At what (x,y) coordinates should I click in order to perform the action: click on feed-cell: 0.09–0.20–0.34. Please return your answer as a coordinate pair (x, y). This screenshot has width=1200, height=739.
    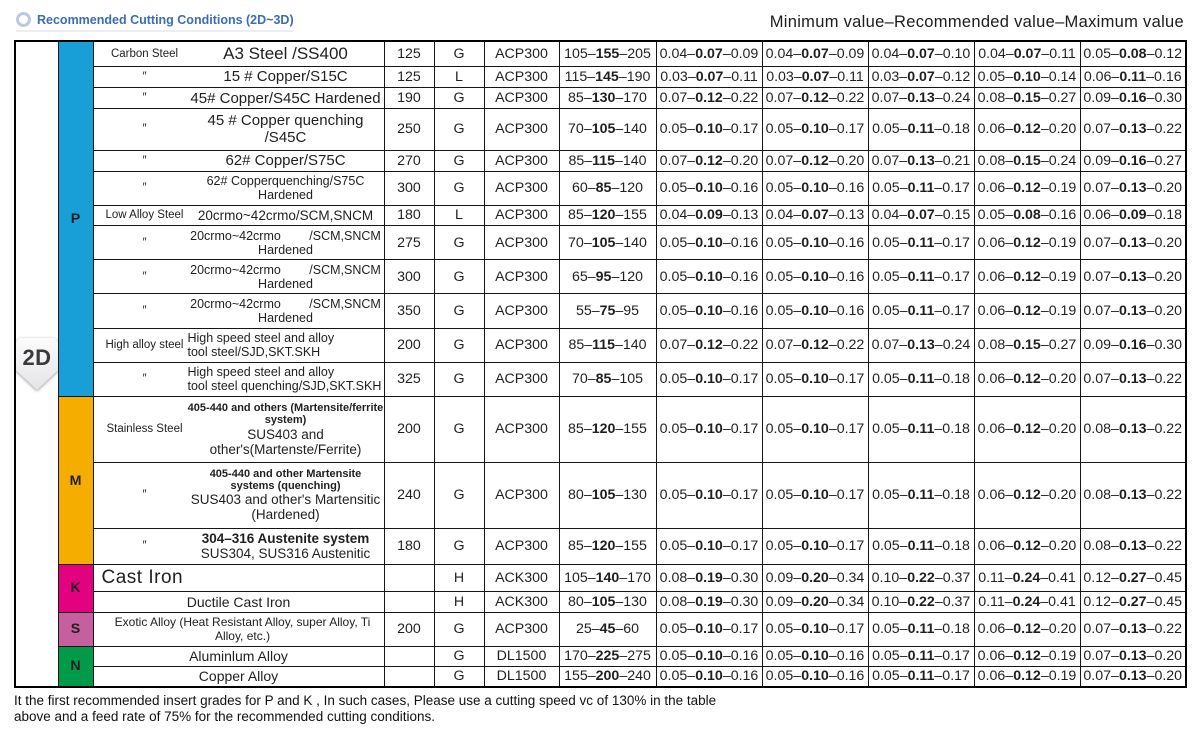
    Looking at the image, I should click on (815, 578).